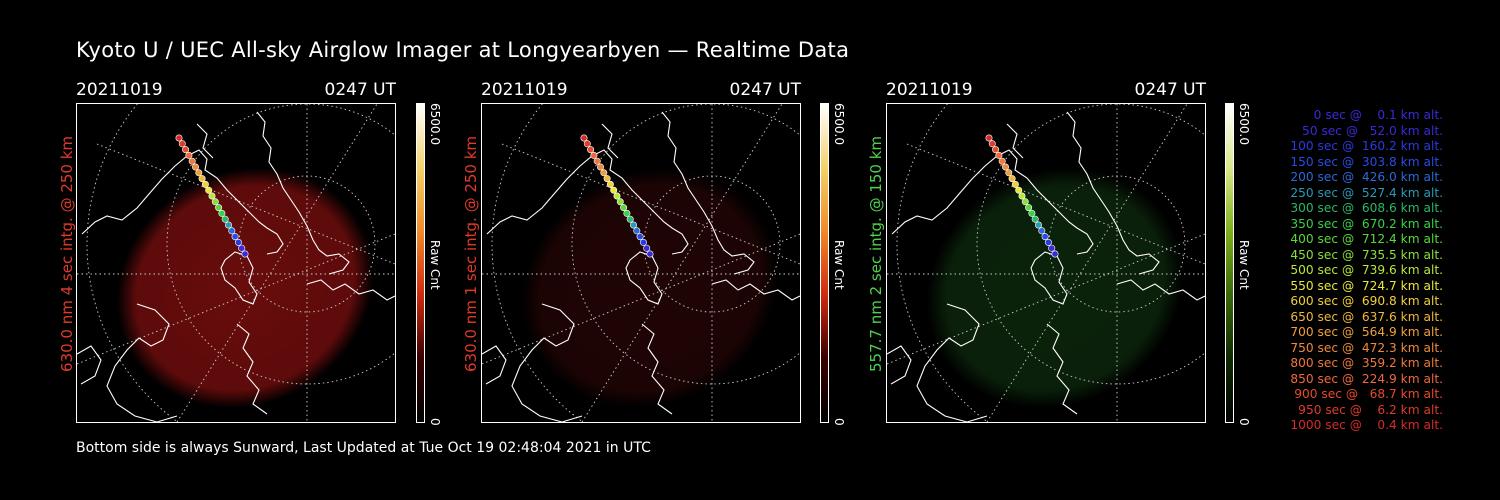 This screenshot has height=500, width=1500. Describe the element at coordinates (1364, 208) in the screenshot. I see `legend-entry: 300 sec @ 608.6 km alt.` at that location.